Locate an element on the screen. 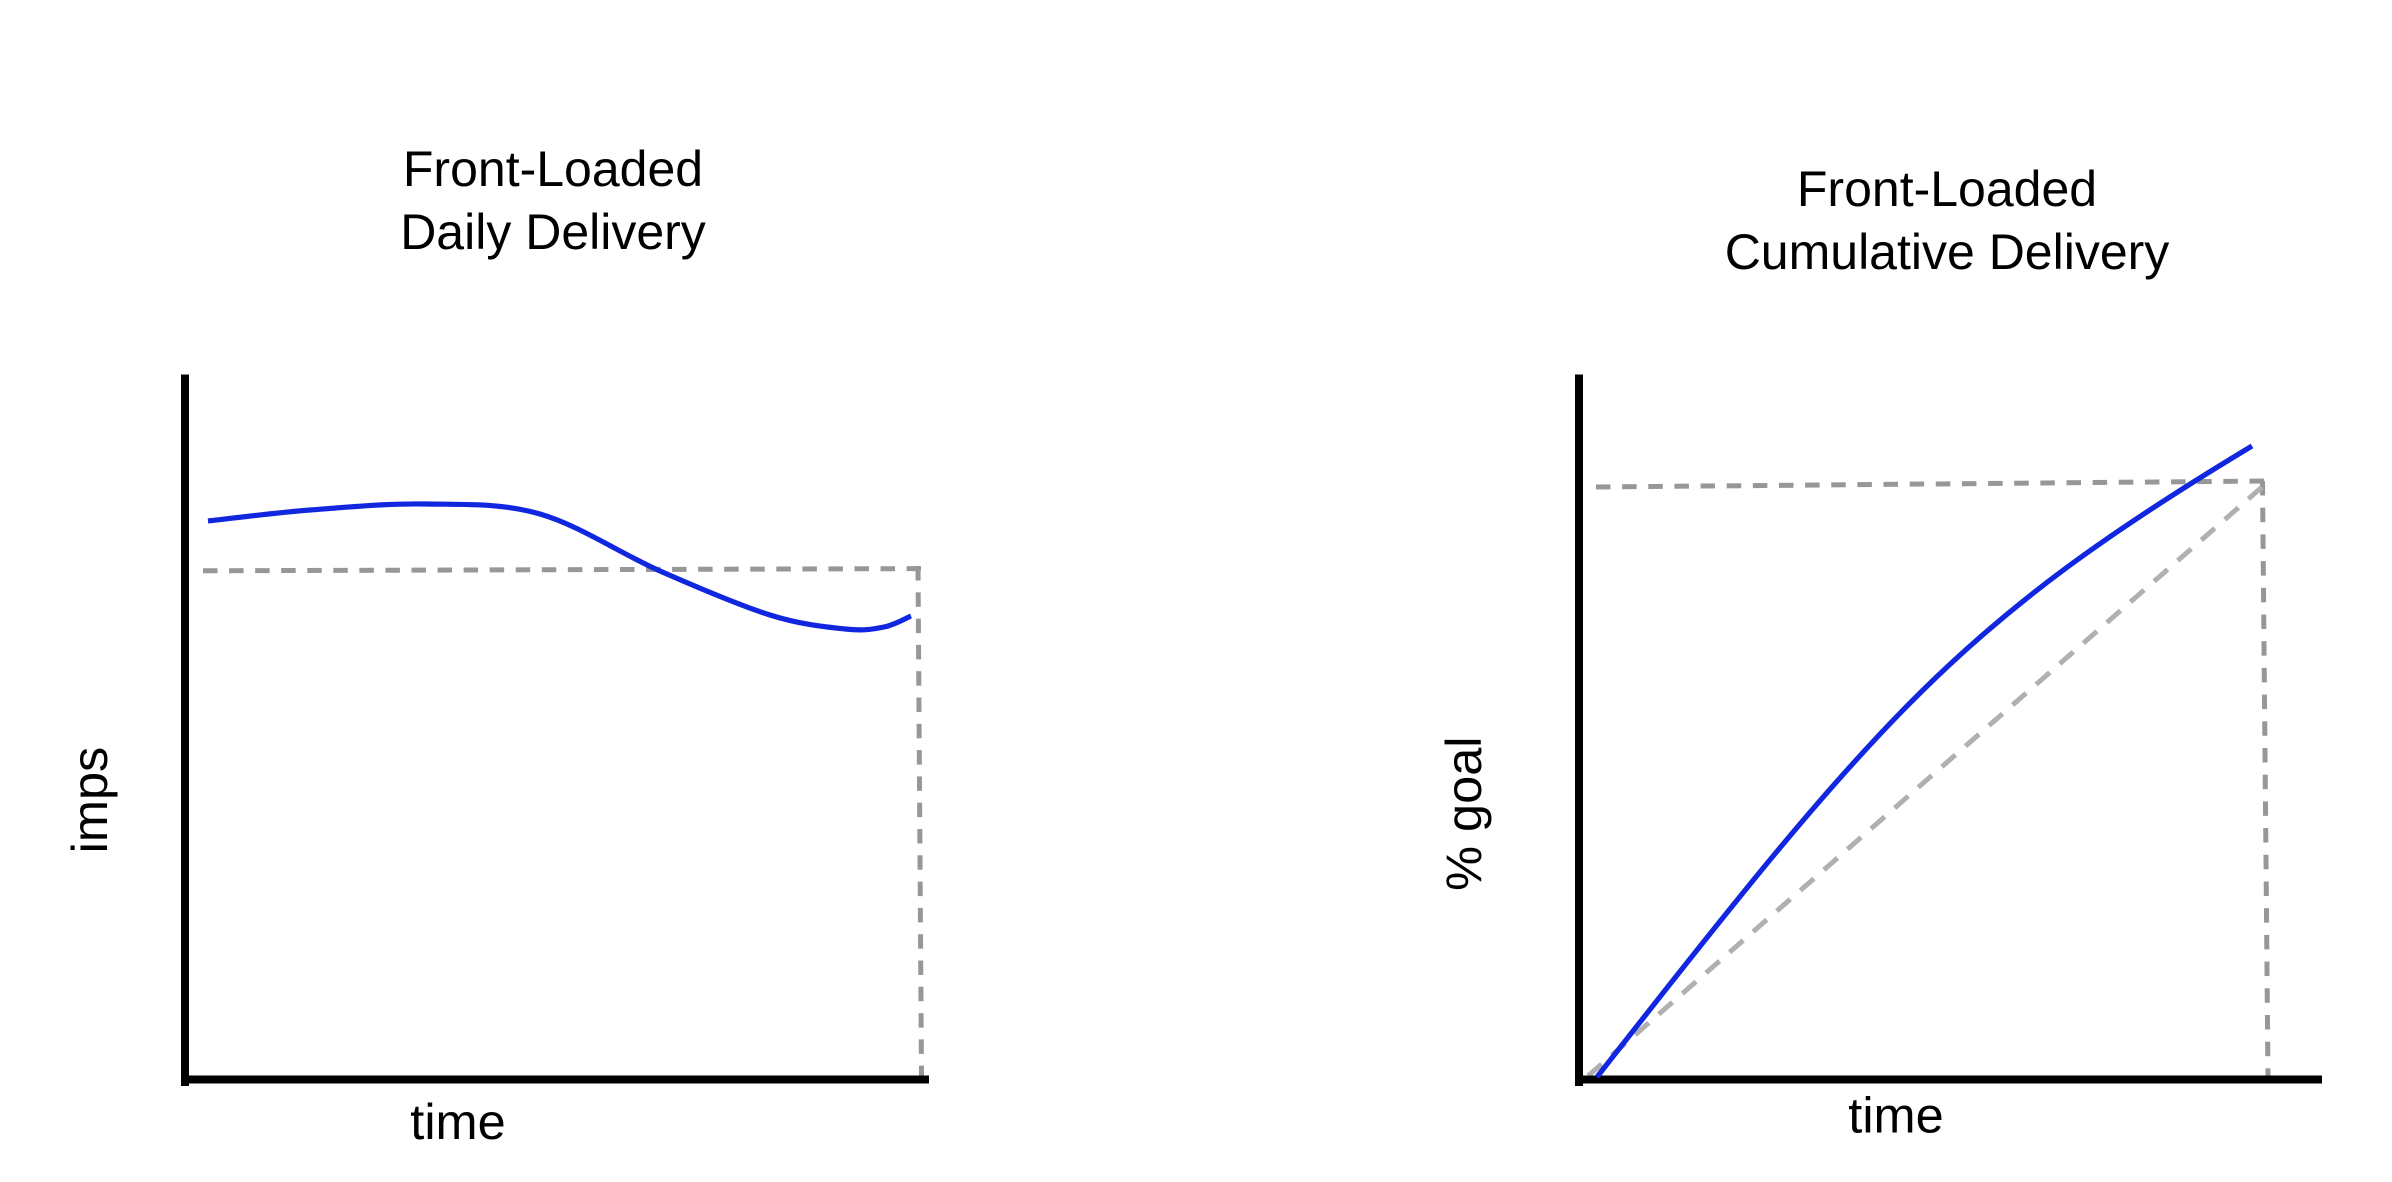 This screenshot has width=2392, height=1182. svg-text: imps is located at coordinates (89, 800).